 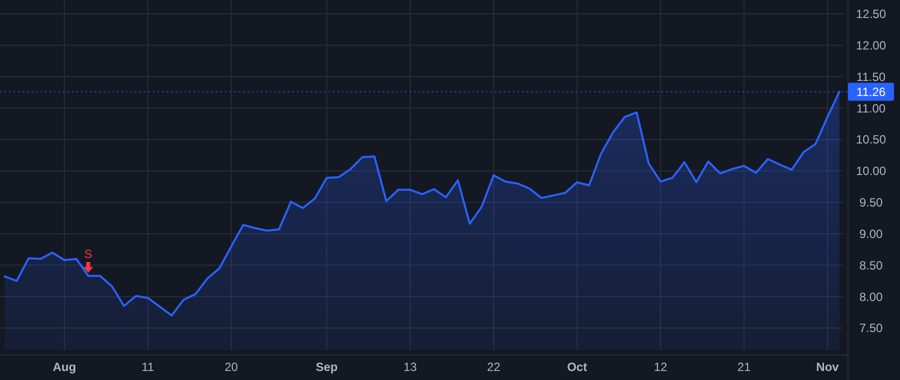 What do you see at coordinates (410, 367) in the screenshot?
I see `x-tick-label: 13` at bounding box center [410, 367].